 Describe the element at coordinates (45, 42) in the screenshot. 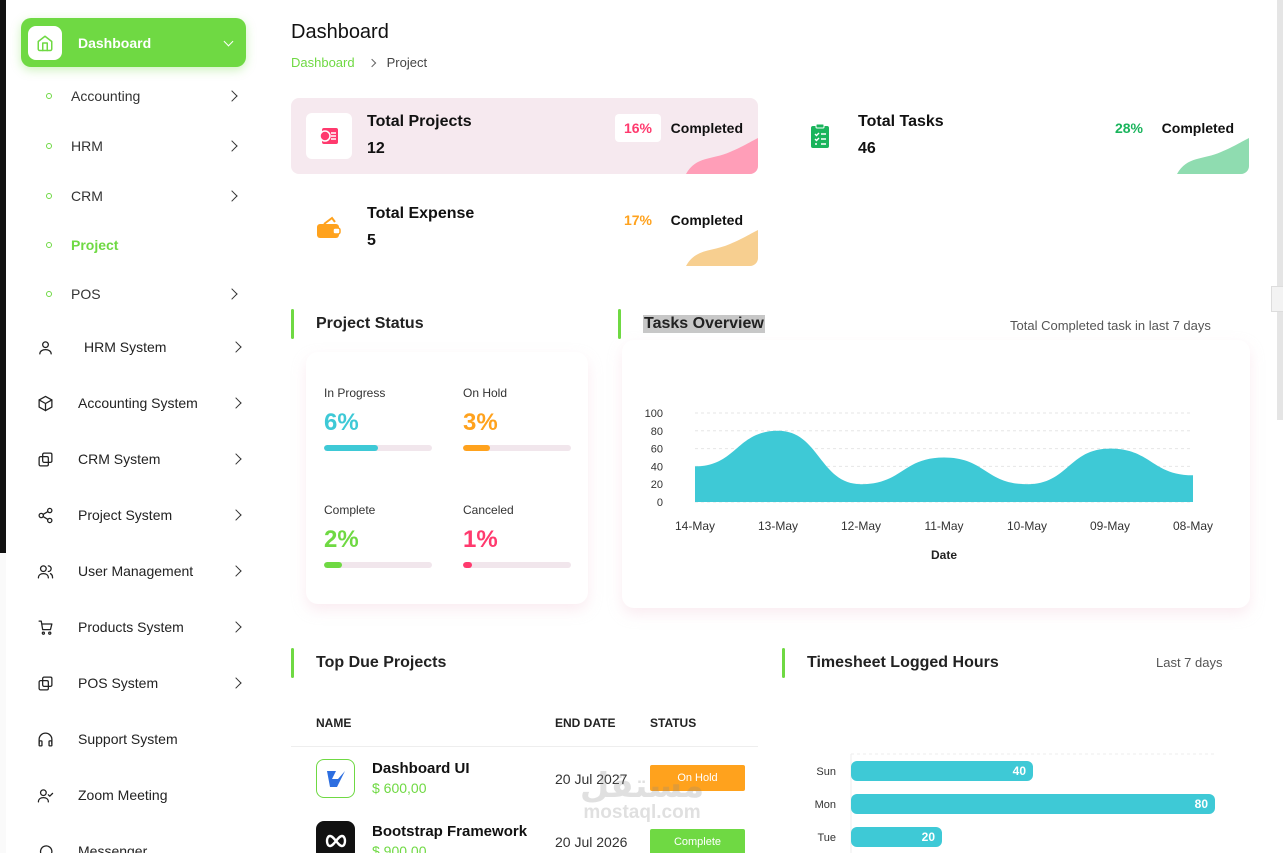

I see `home-icon` at that location.